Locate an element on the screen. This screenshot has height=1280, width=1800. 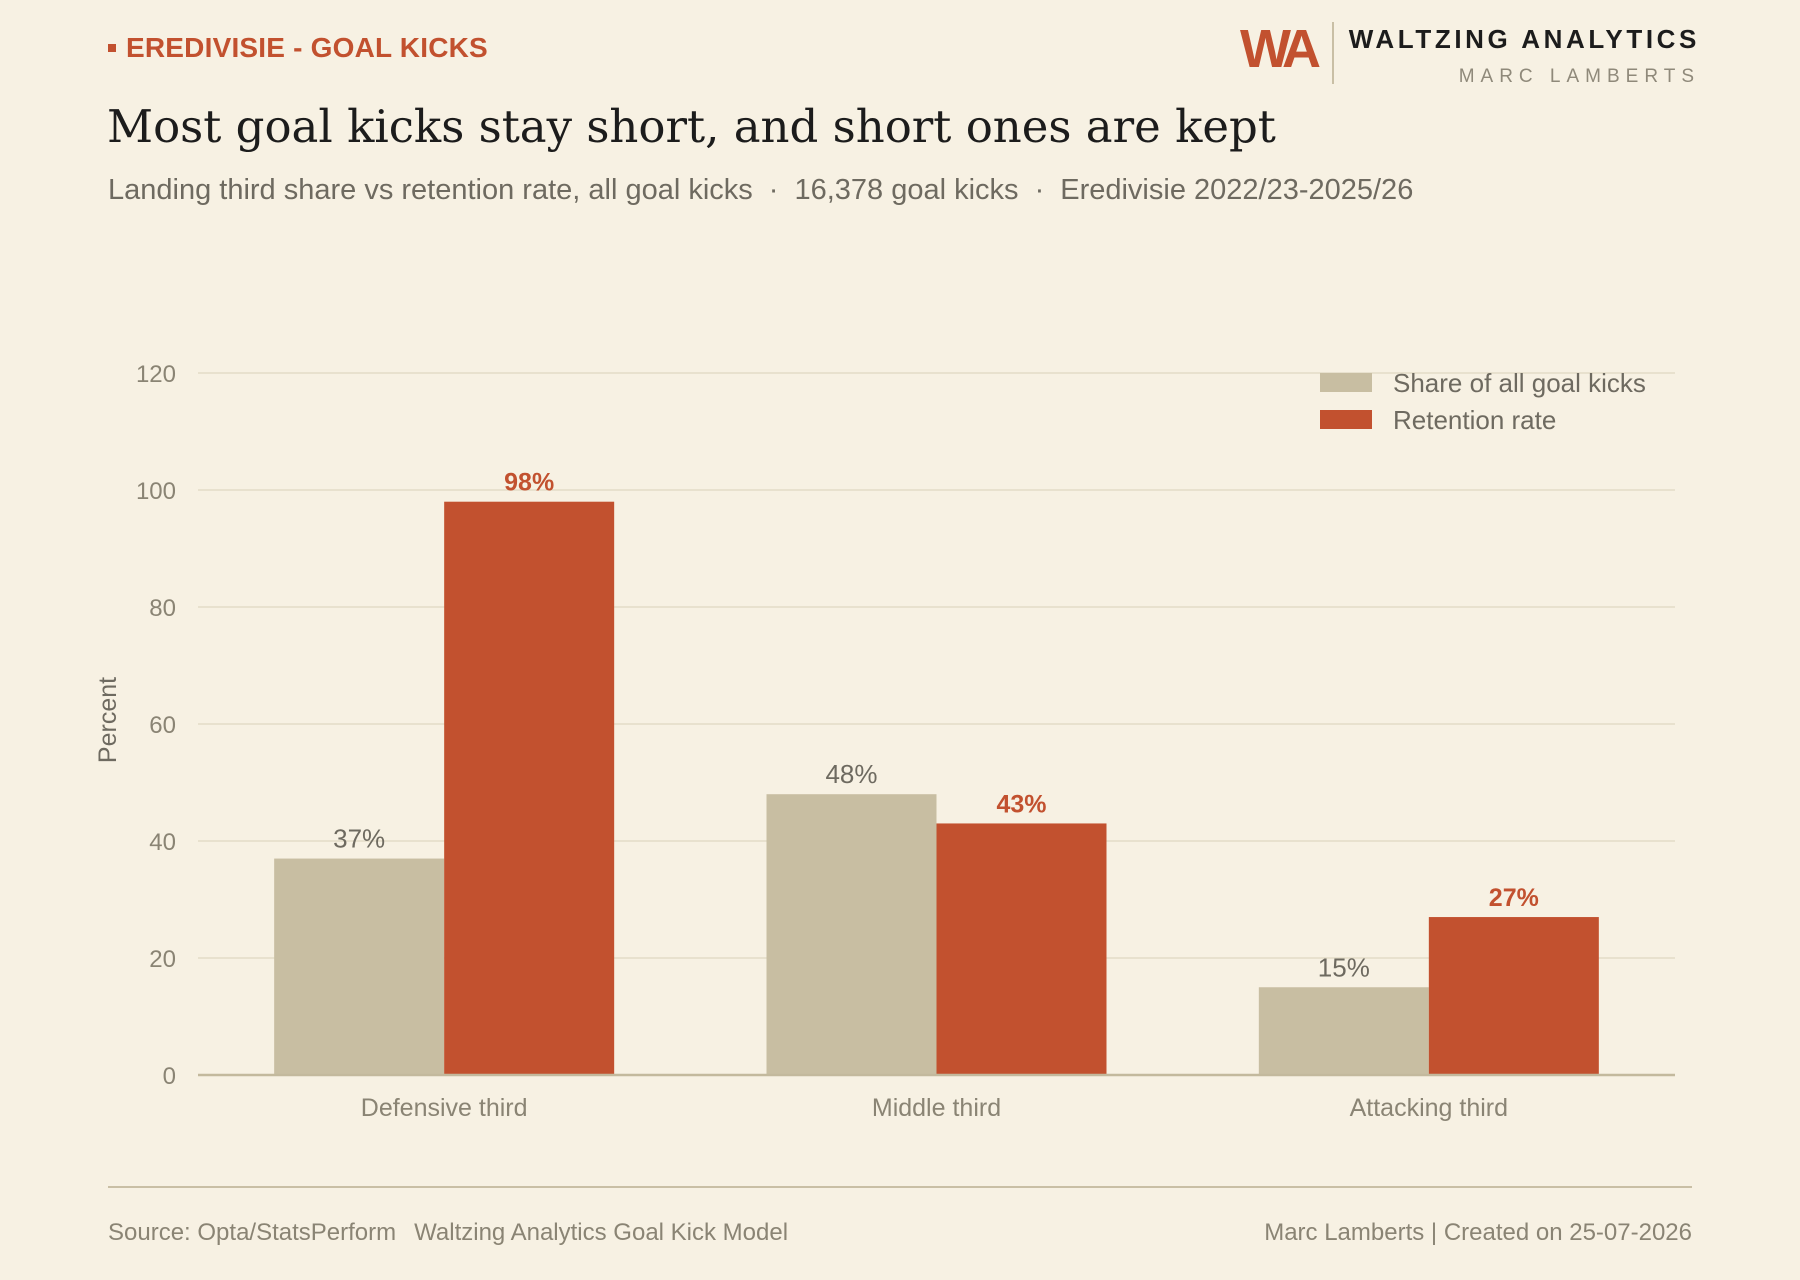
y-tick-label: 0 is located at coordinates (169, 1076).